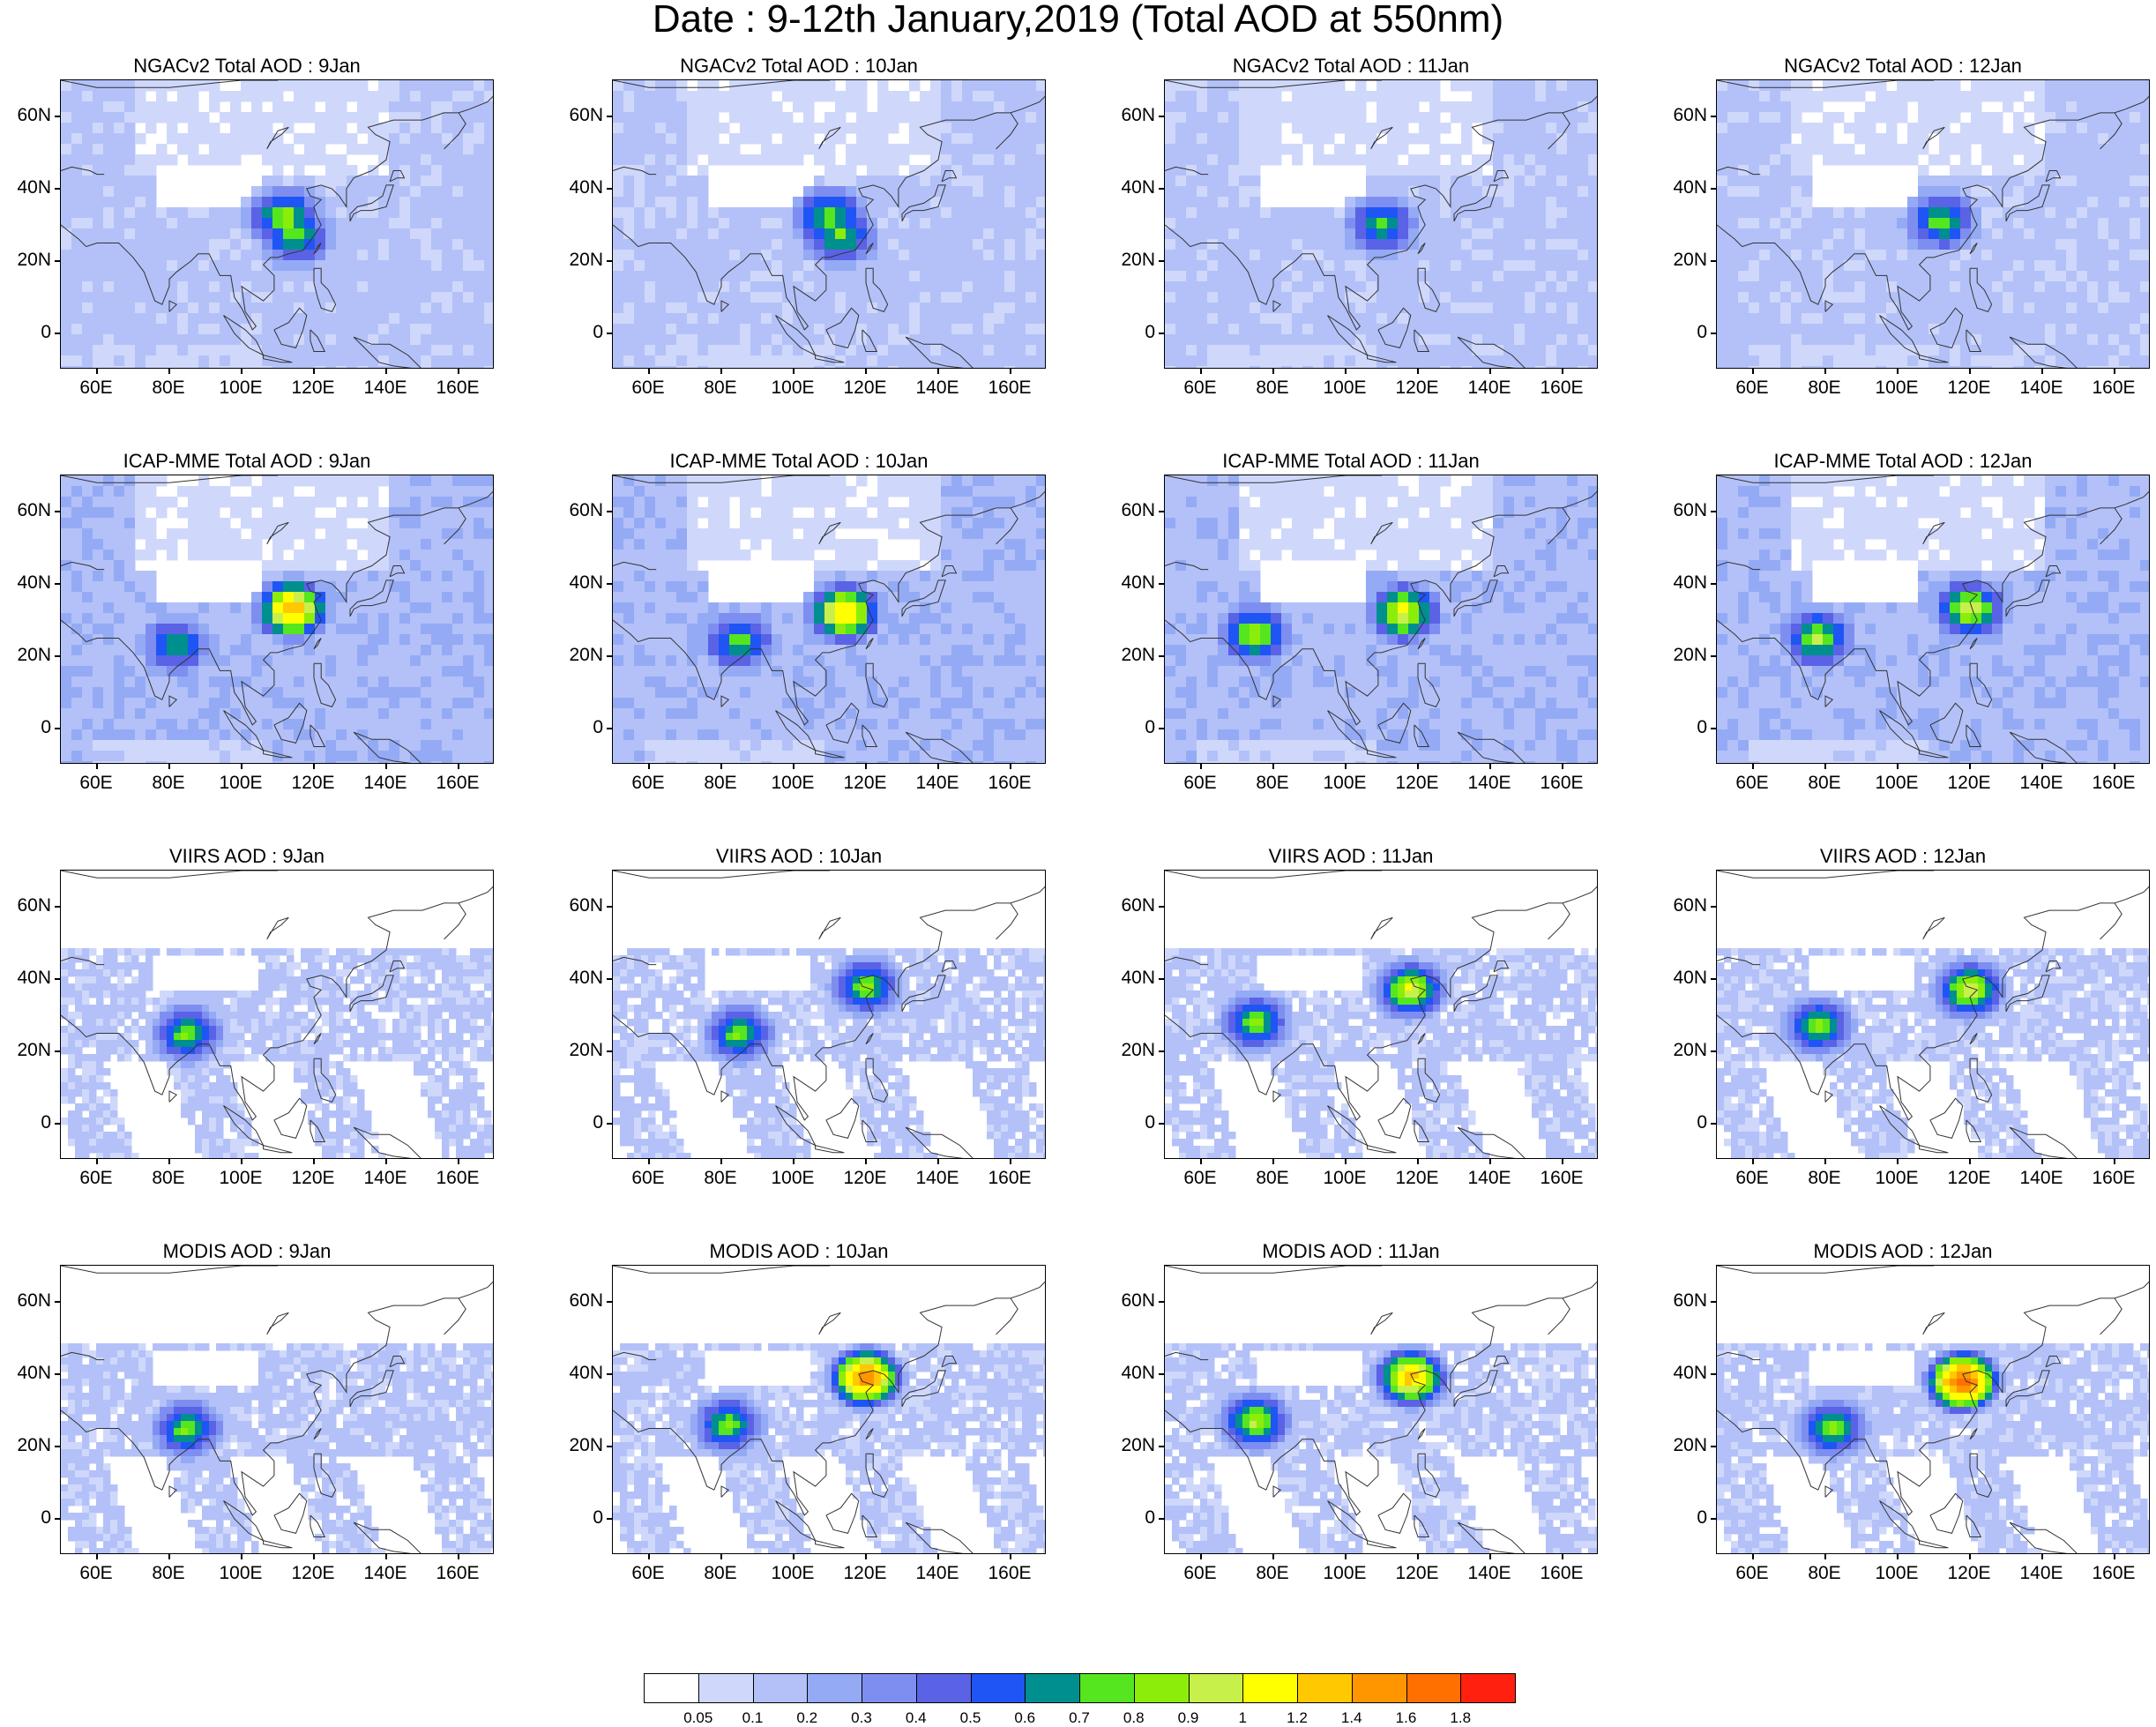  Describe the element at coordinates (2042, 372) in the screenshot. I see `x-tick-mark` at that location.